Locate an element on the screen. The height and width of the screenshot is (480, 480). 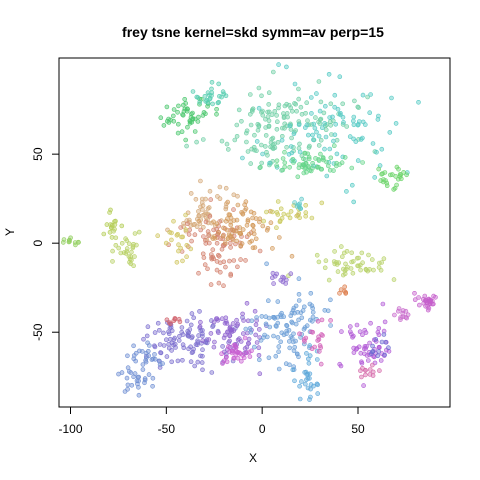
x-tick-label: -100 is located at coordinates (70, 429).